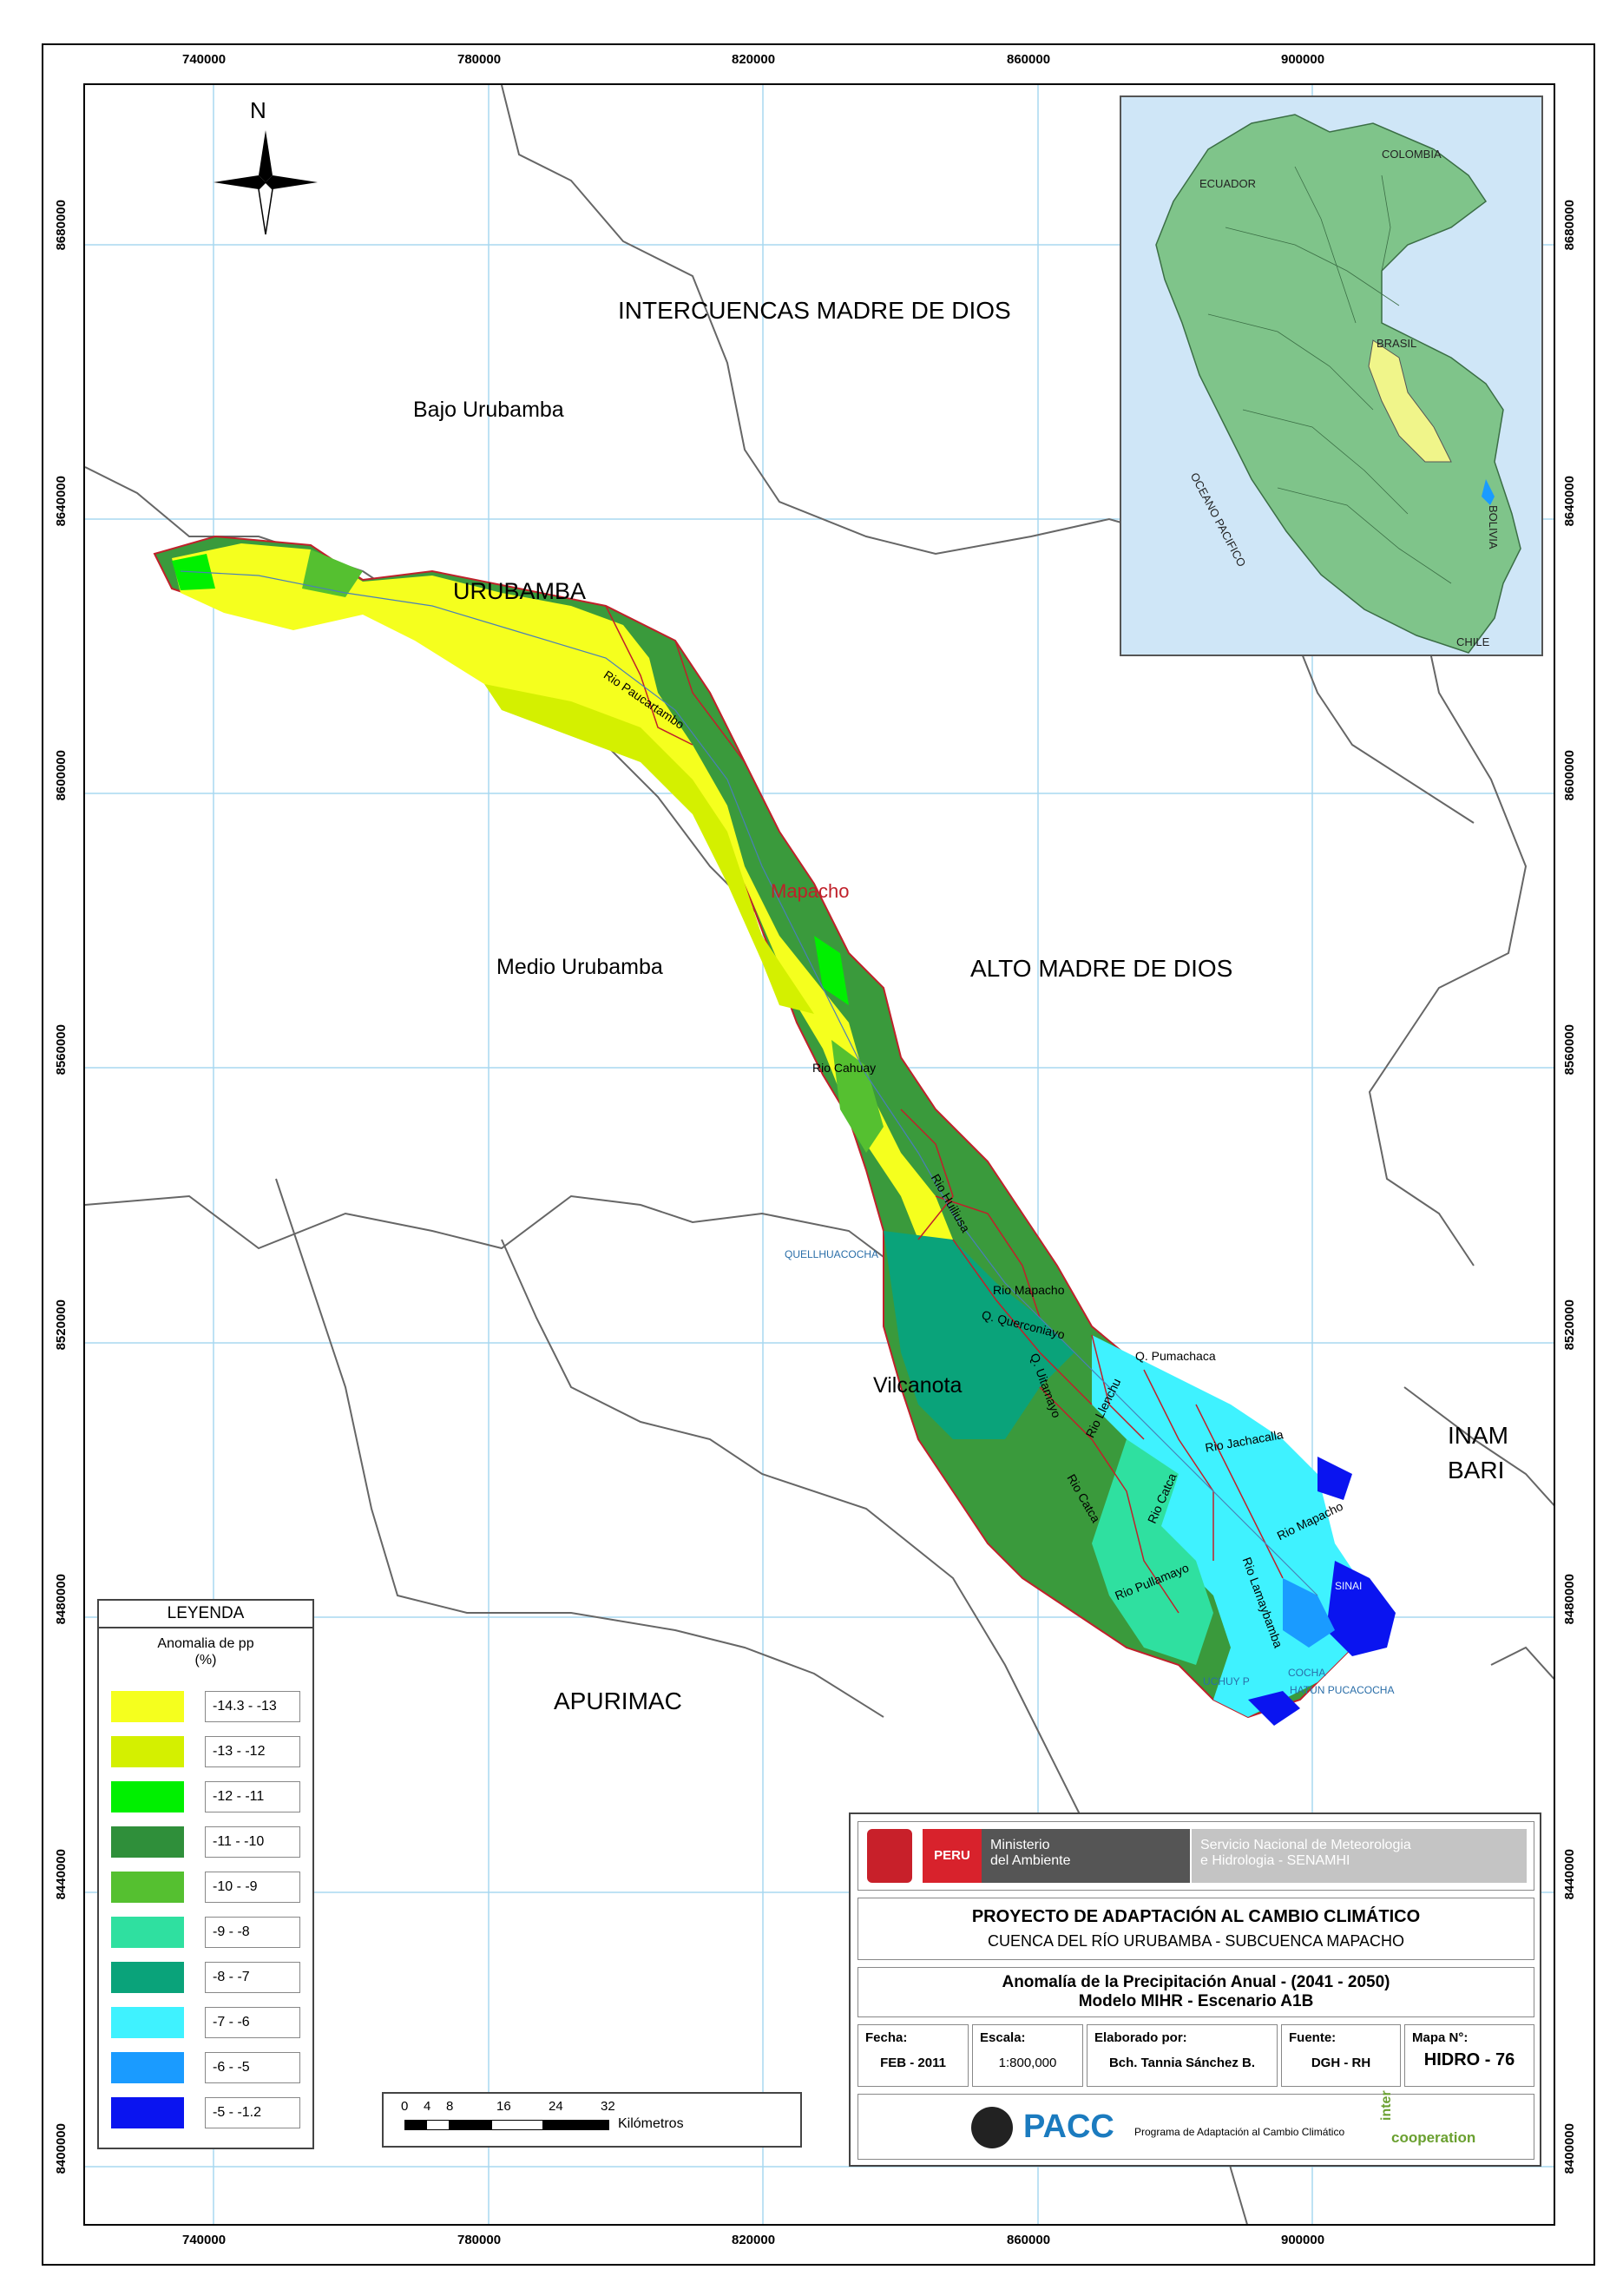  Describe the element at coordinates (62, 2148) in the screenshot. I see `y-tick-left: 8400000` at that location.